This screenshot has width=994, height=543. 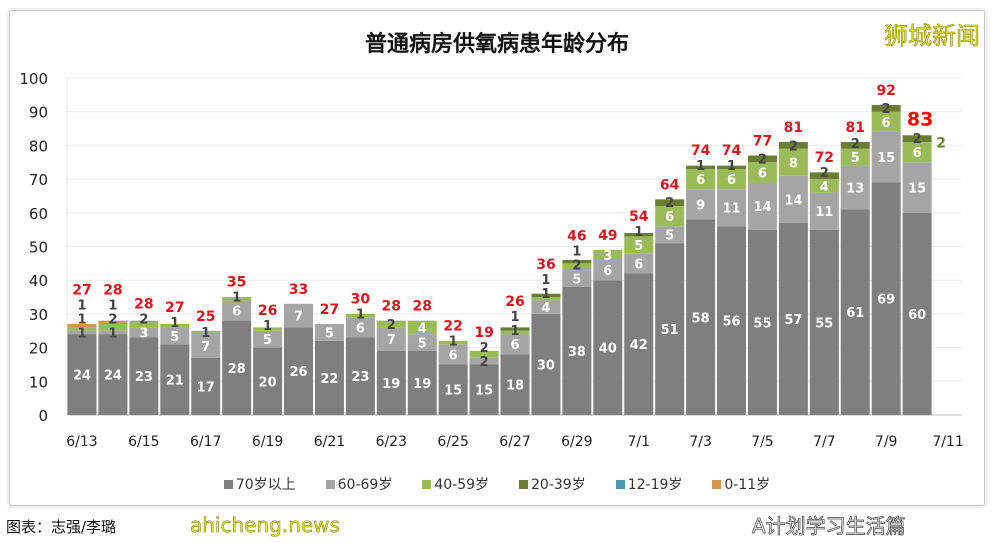 What do you see at coordinates (947, 442) in the screenshot?
I see `x-tick-label: 7/11` at bounding box center [947, 442].